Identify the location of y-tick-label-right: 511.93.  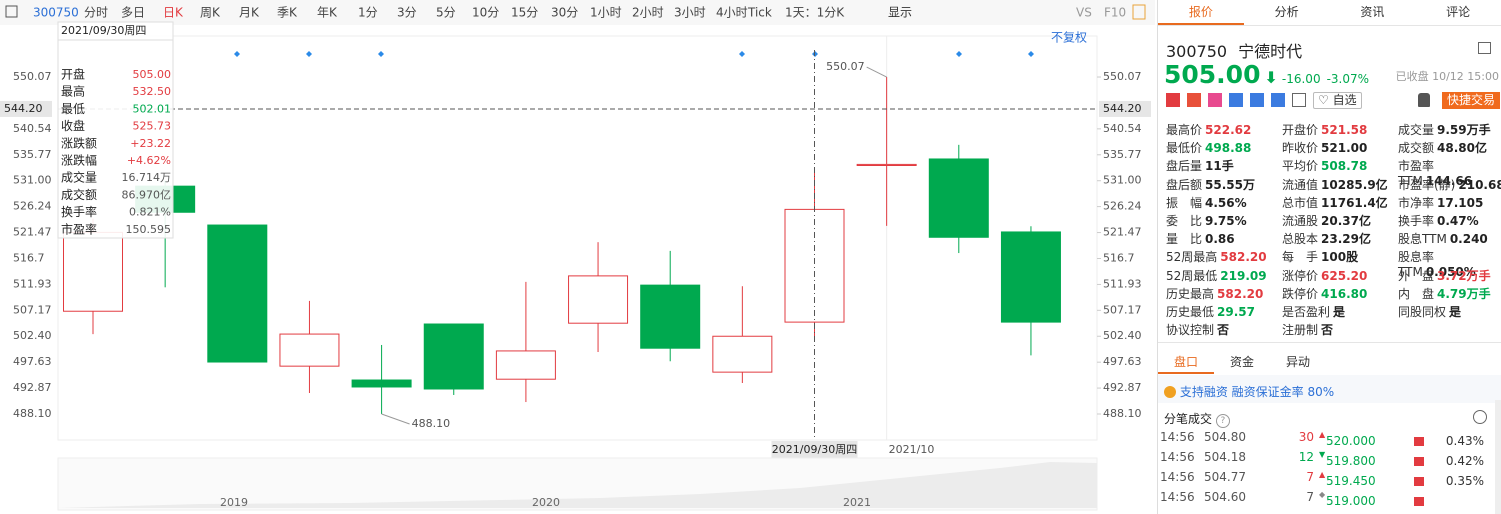
(1122, 283).